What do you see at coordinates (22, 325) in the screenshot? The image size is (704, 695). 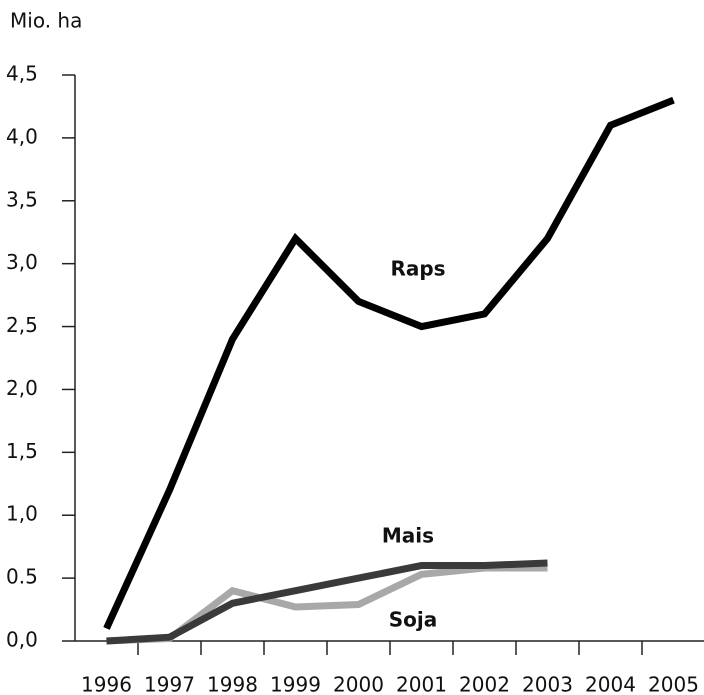 I see `y-tick-label: 2,5` at bounding box center [22, 325].